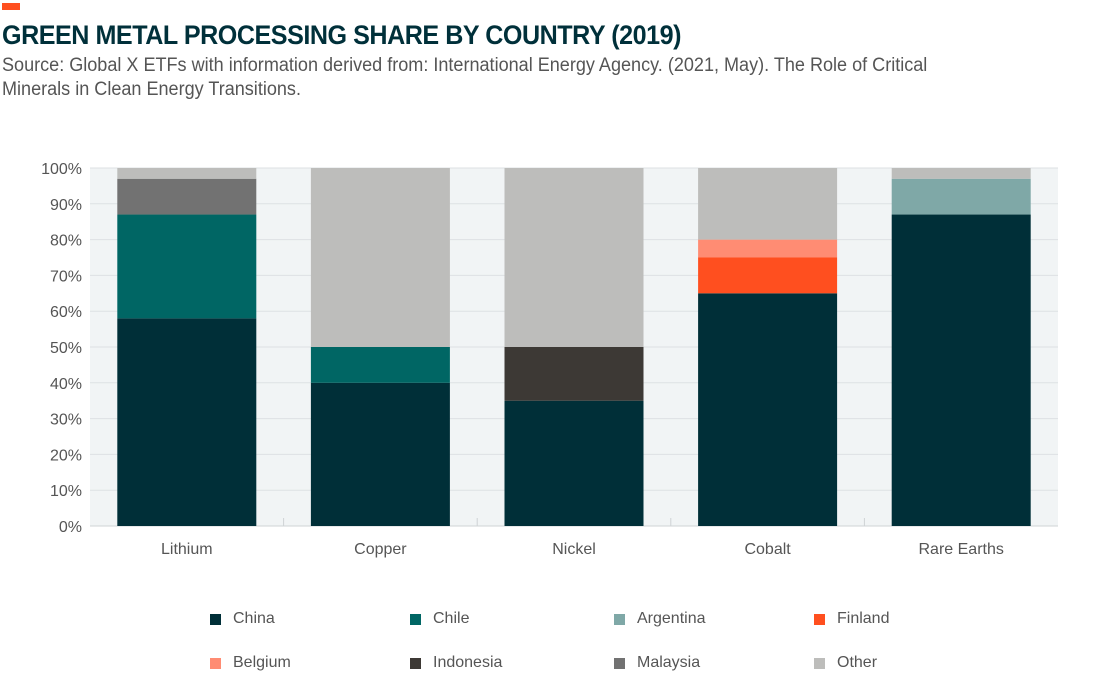  Describe the element at coordinates (262, 662) in the screenshot. I see `legend-label: Belgium` at that location.